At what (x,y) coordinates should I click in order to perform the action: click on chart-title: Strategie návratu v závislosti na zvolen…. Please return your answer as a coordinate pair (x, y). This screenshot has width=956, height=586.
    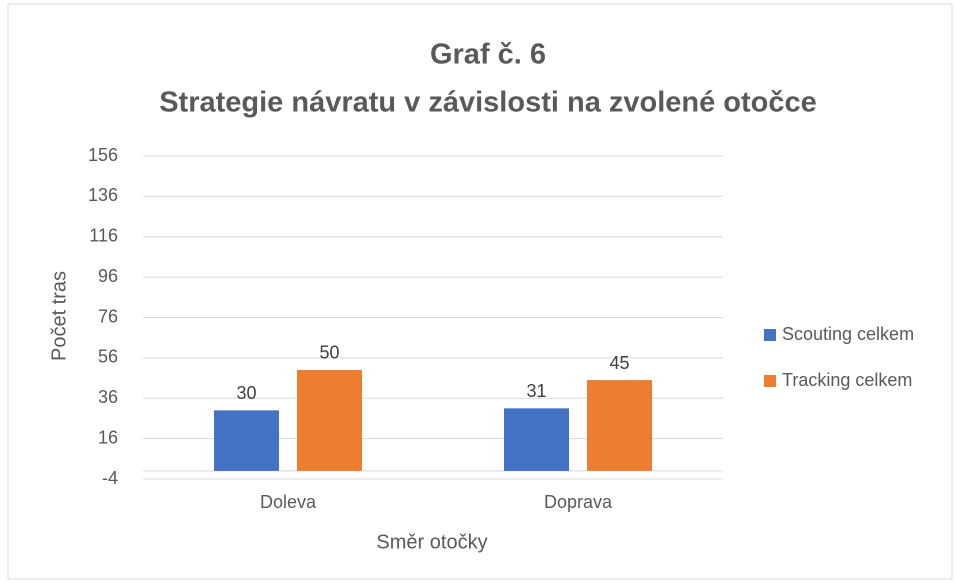
    Looking at the image, I should click on (488, 103).